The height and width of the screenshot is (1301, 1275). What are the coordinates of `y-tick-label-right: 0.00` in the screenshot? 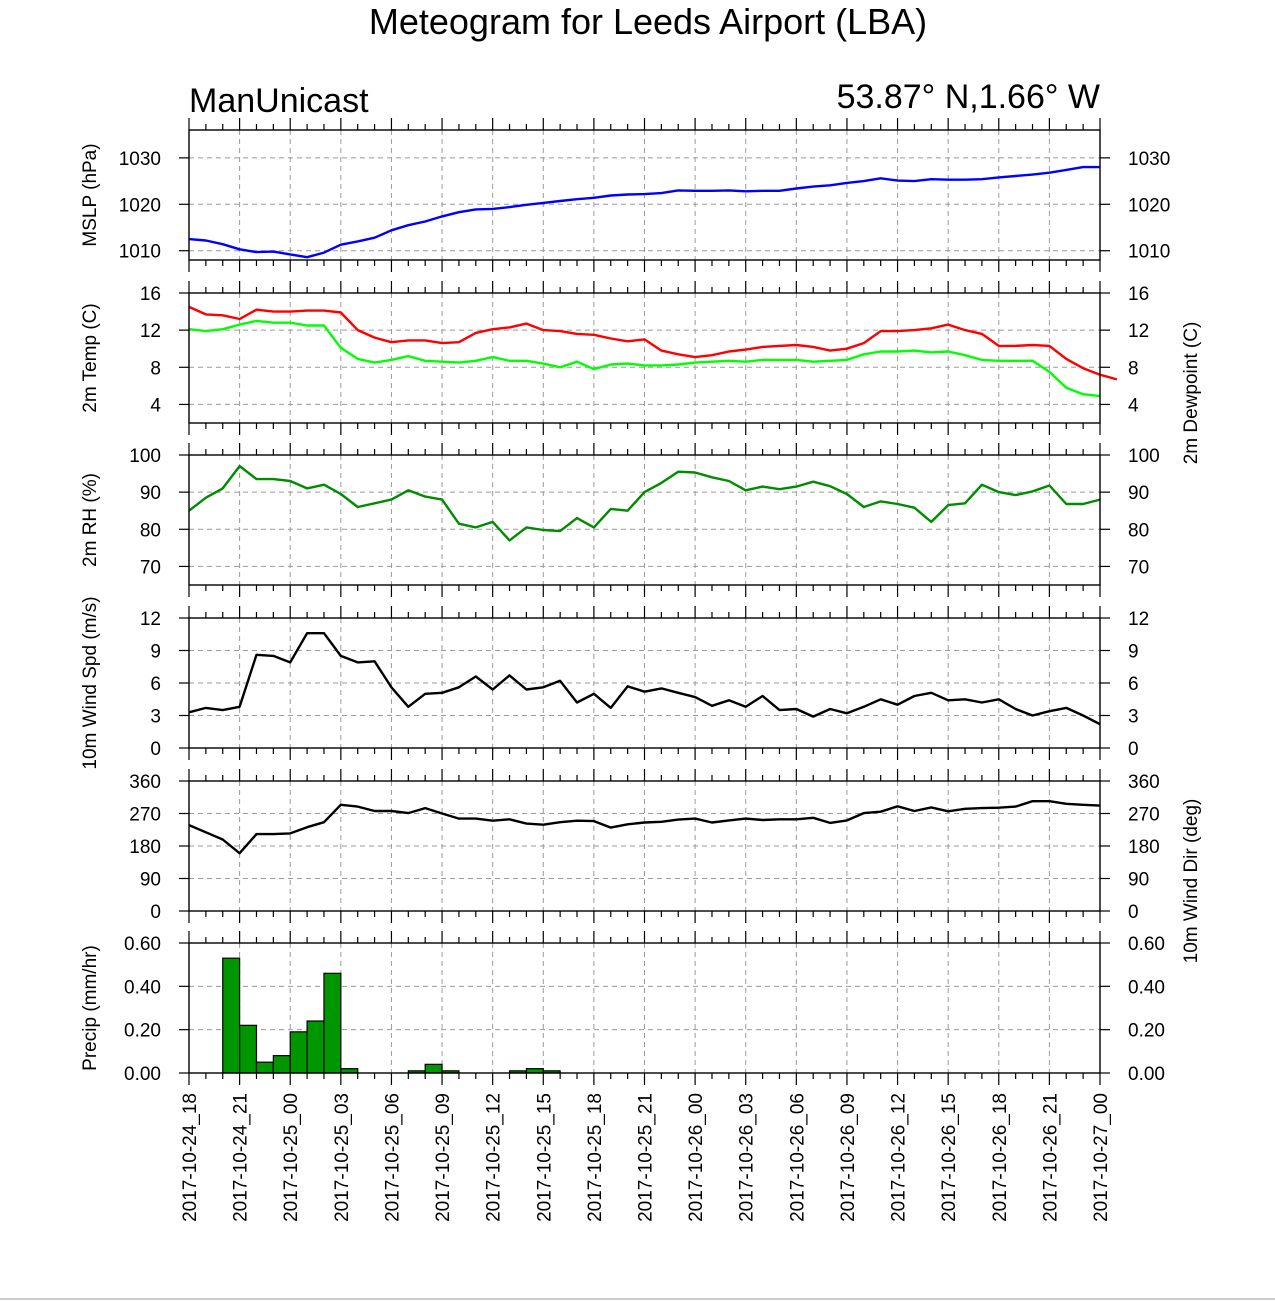 It's located at (1146, 1074).